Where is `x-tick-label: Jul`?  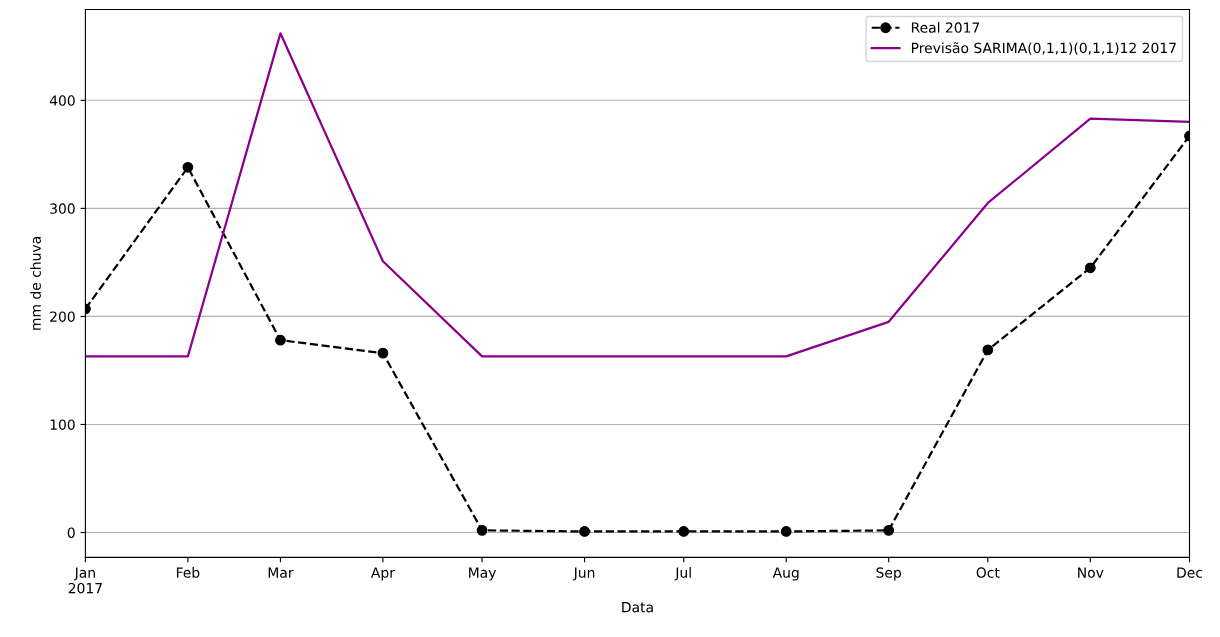 x-tick-label: Jul is located at coordinates (682, 574).